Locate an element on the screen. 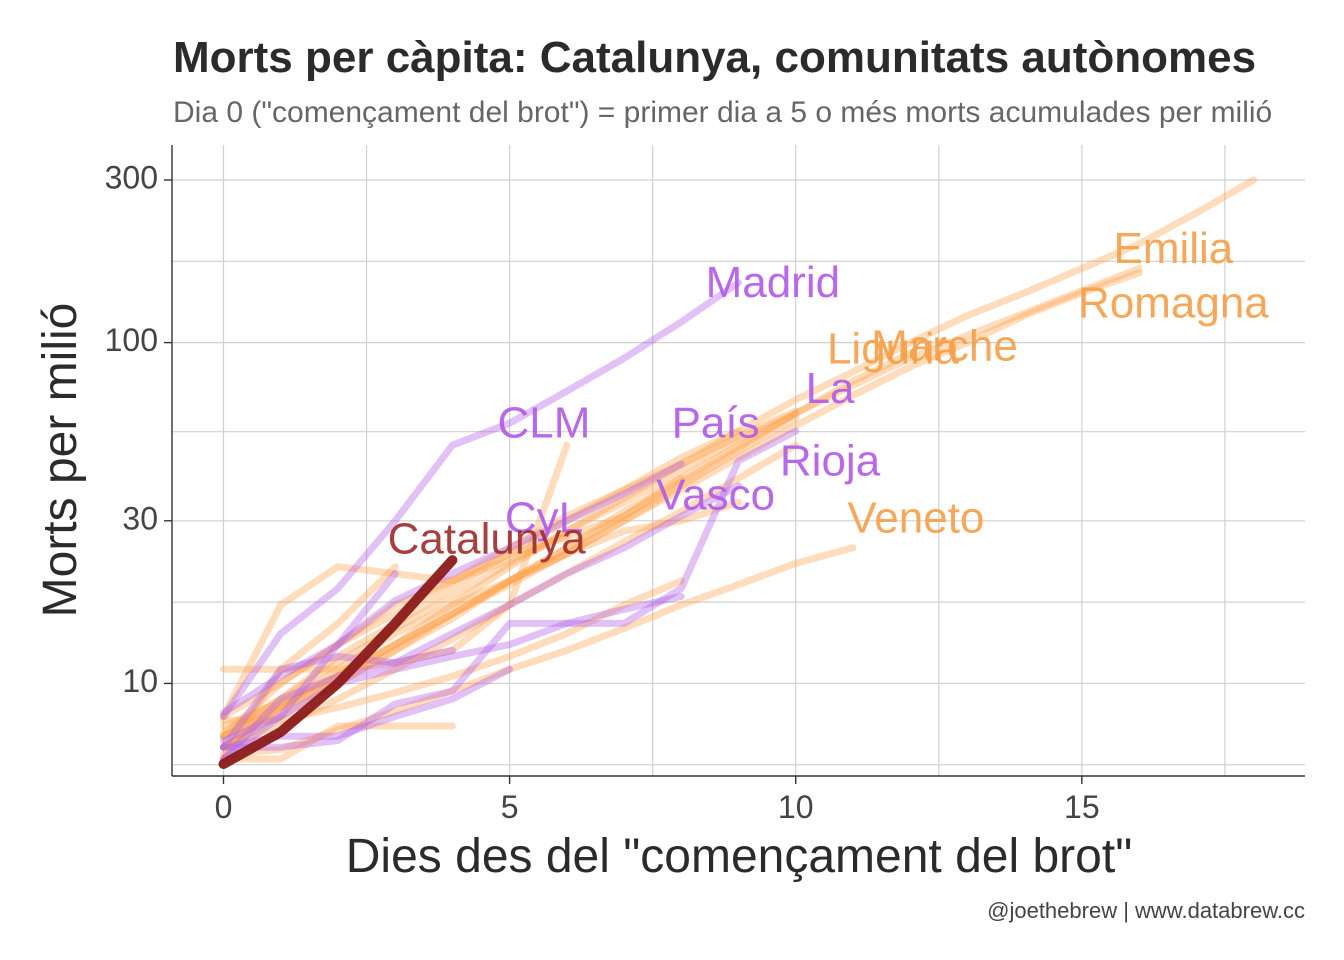 Image resolution: width=1344 pixels, height=960 pixels. x-axis-title: Dies des del "començament del brot" is located at coordinates (739, 856).